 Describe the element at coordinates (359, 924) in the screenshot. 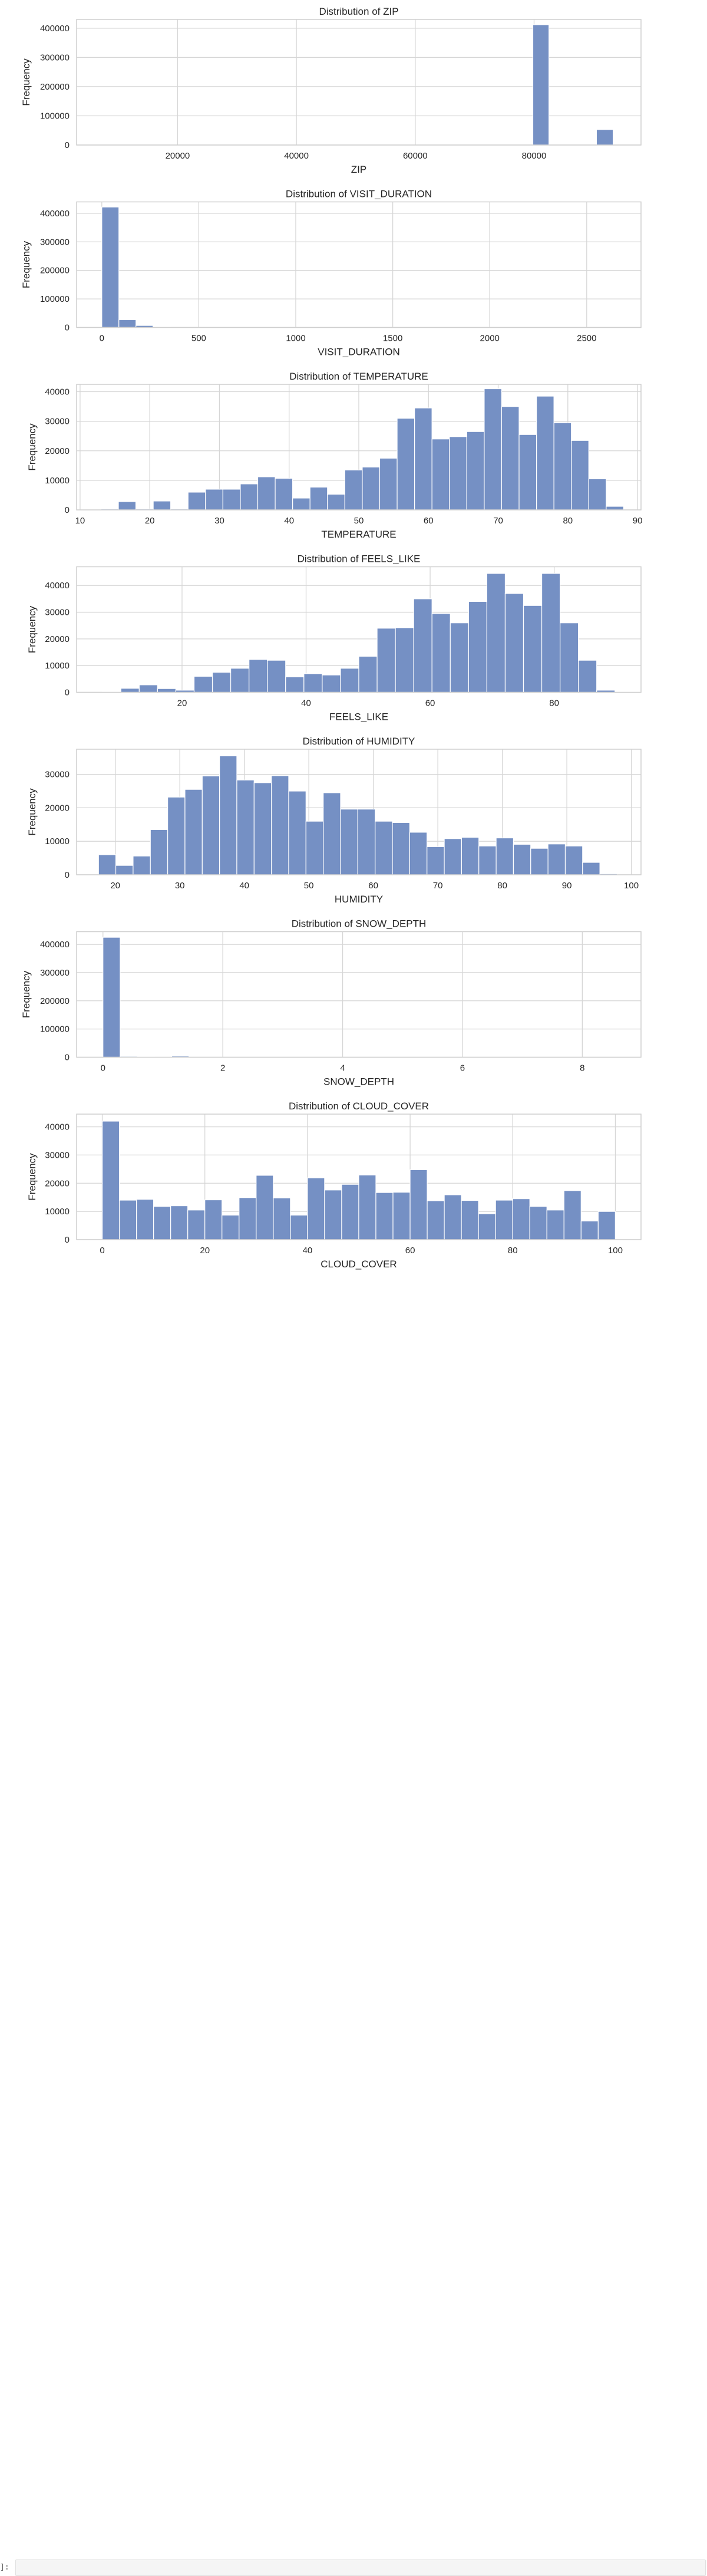

I see `chart-title: Distribution of SNOW_DEPTH` at that location.